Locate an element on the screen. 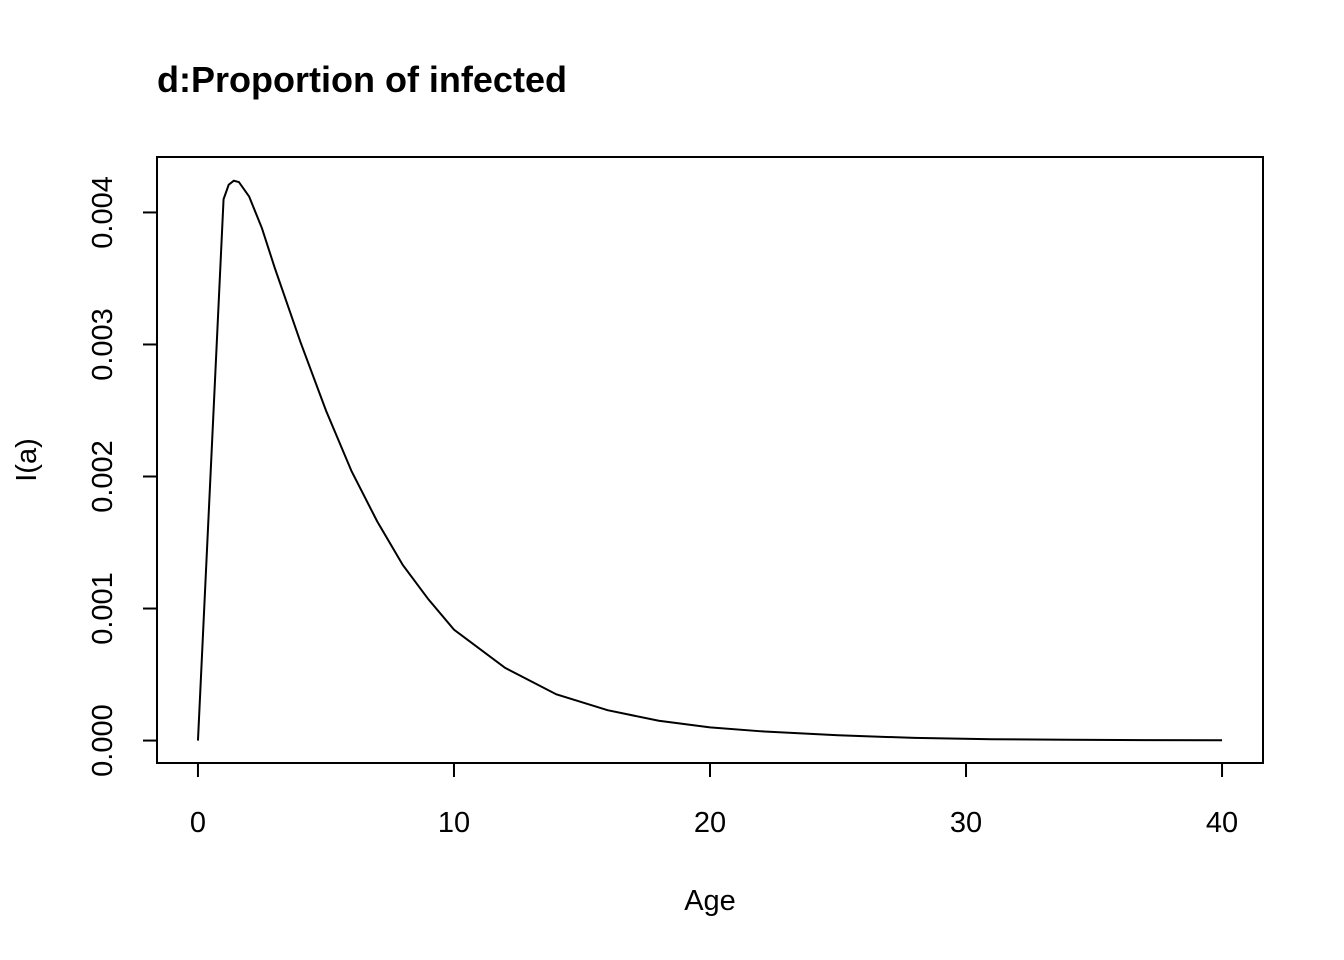 The width and height of the screenshot is (1344, 960). y-tick-label: 0.000 is located at coordinates (103, 740).